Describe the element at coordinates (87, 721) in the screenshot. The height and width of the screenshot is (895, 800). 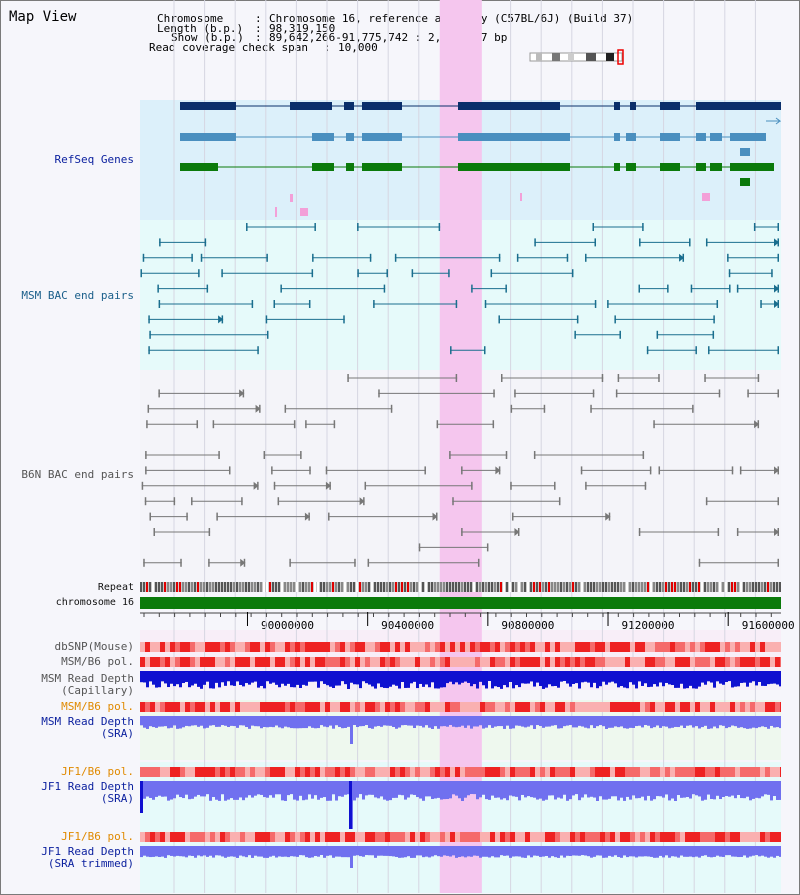
I see `track-label-msm-depth-sra: MSM Read Depth` at that location.